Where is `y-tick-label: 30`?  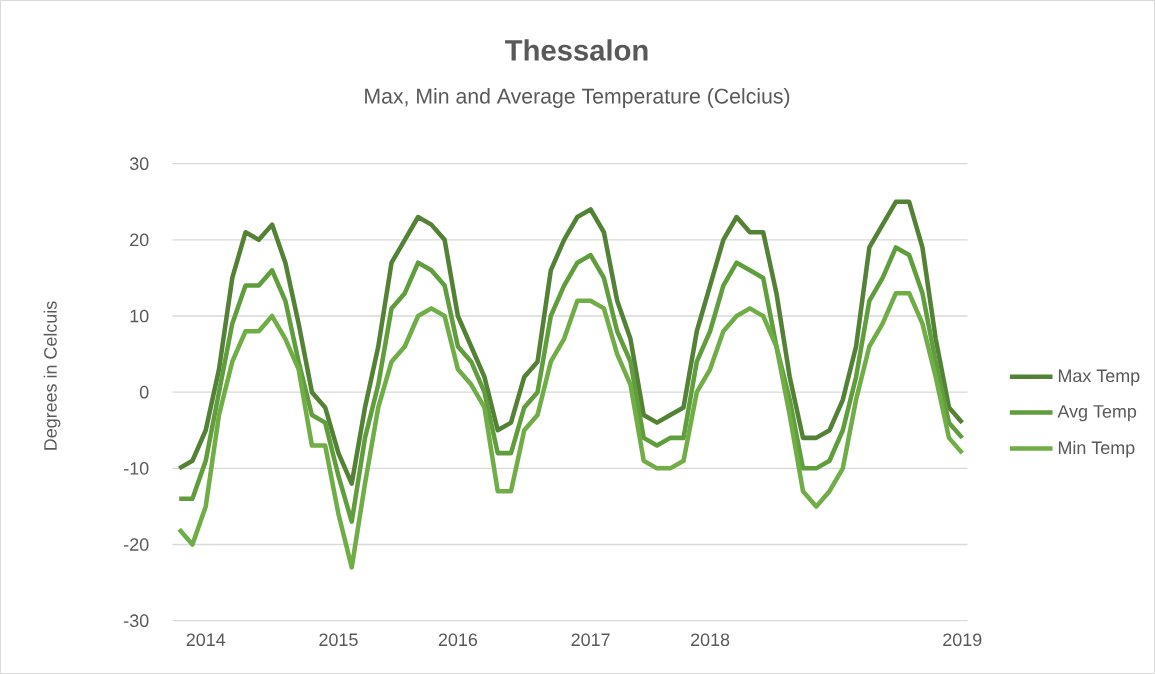
y-tick-label: 30 is located at coordinates (139, 164).